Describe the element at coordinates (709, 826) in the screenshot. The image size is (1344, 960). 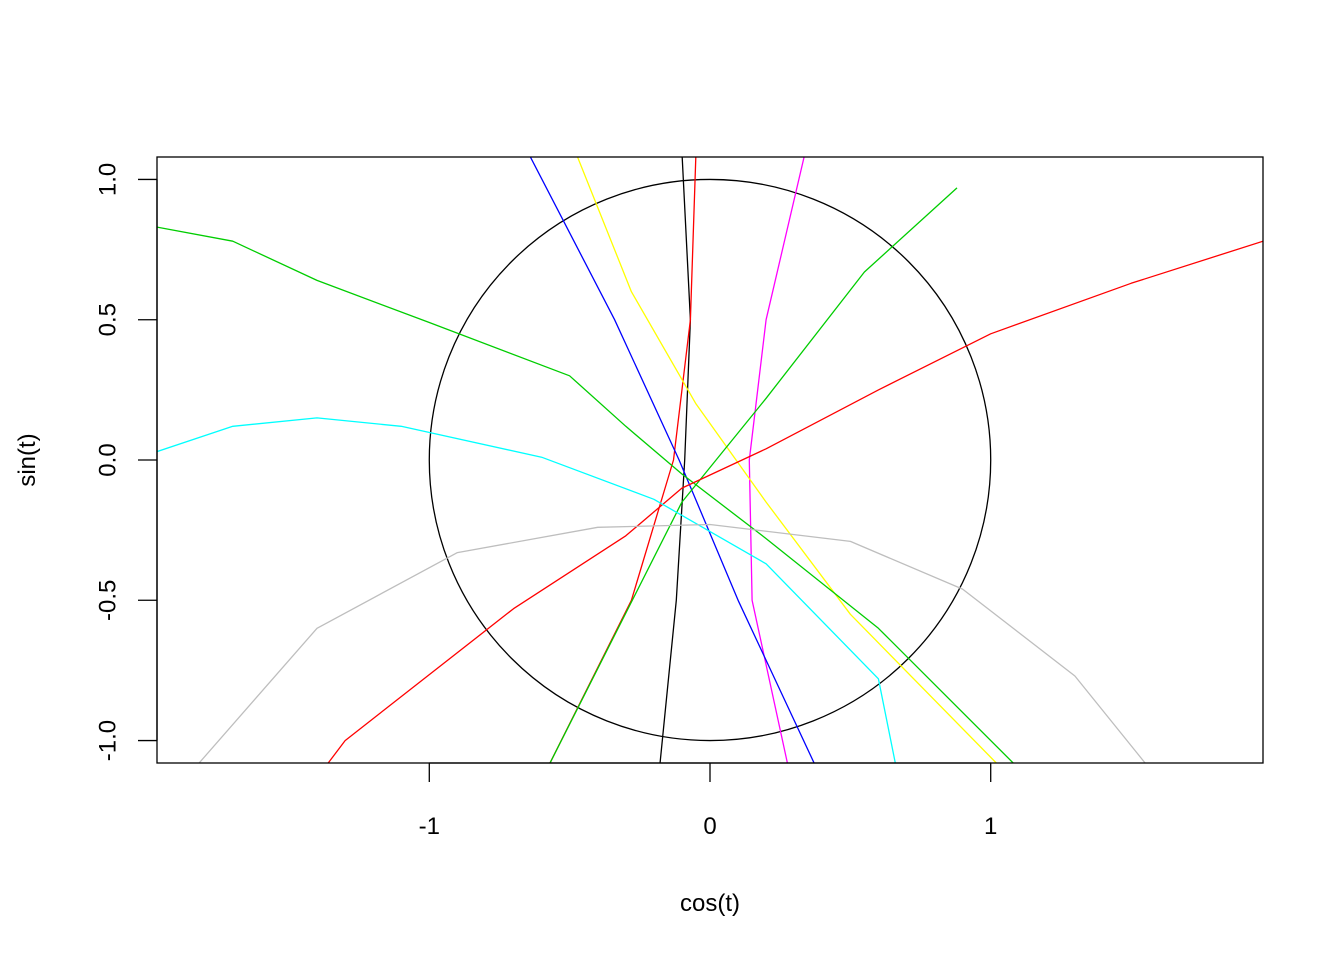
I see `x-tick-label: 0` at that location.